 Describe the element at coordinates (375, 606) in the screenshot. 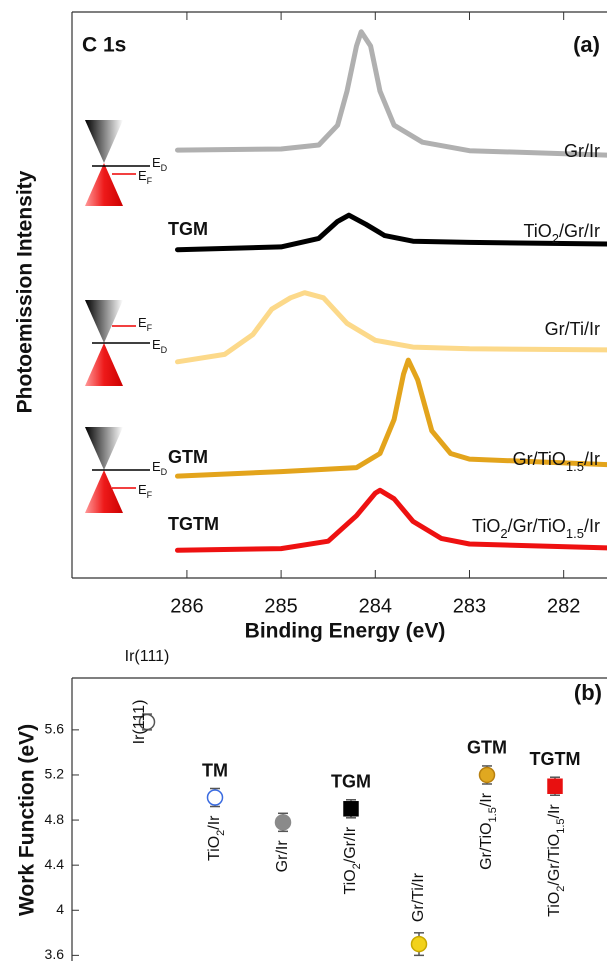

I see `x-tick-label: 284` at that location.